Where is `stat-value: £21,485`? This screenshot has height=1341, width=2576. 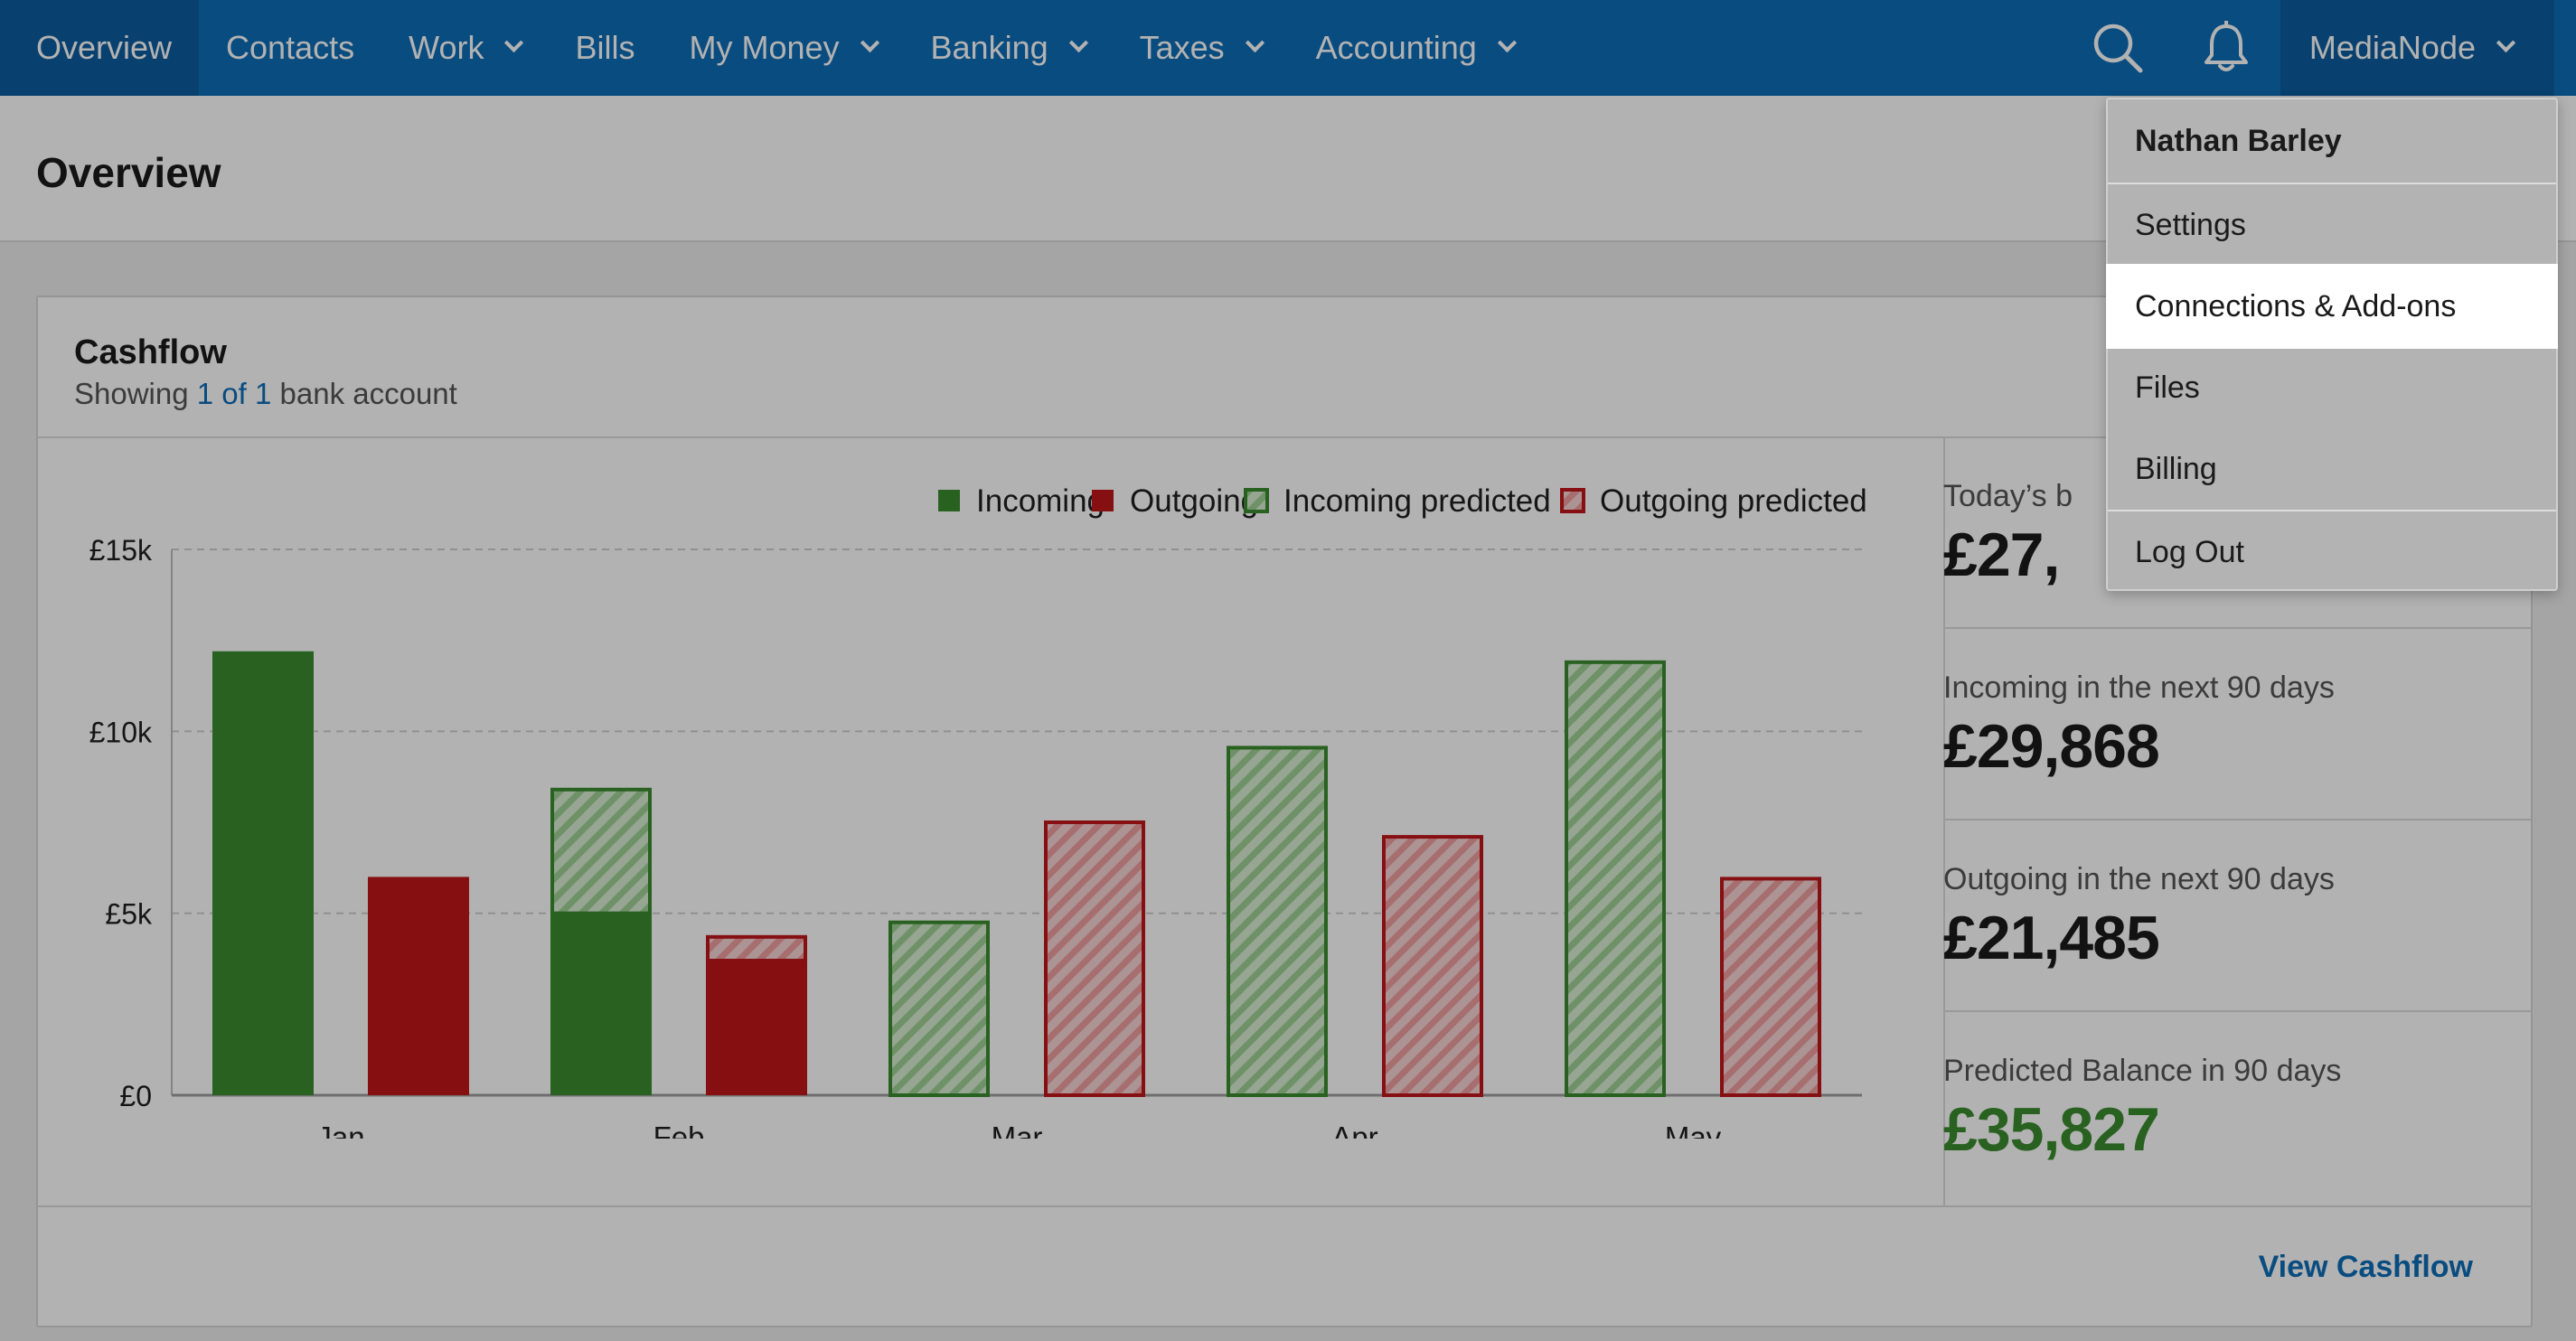 stat-value: £21,485 is located at coordinates (2051, 938).